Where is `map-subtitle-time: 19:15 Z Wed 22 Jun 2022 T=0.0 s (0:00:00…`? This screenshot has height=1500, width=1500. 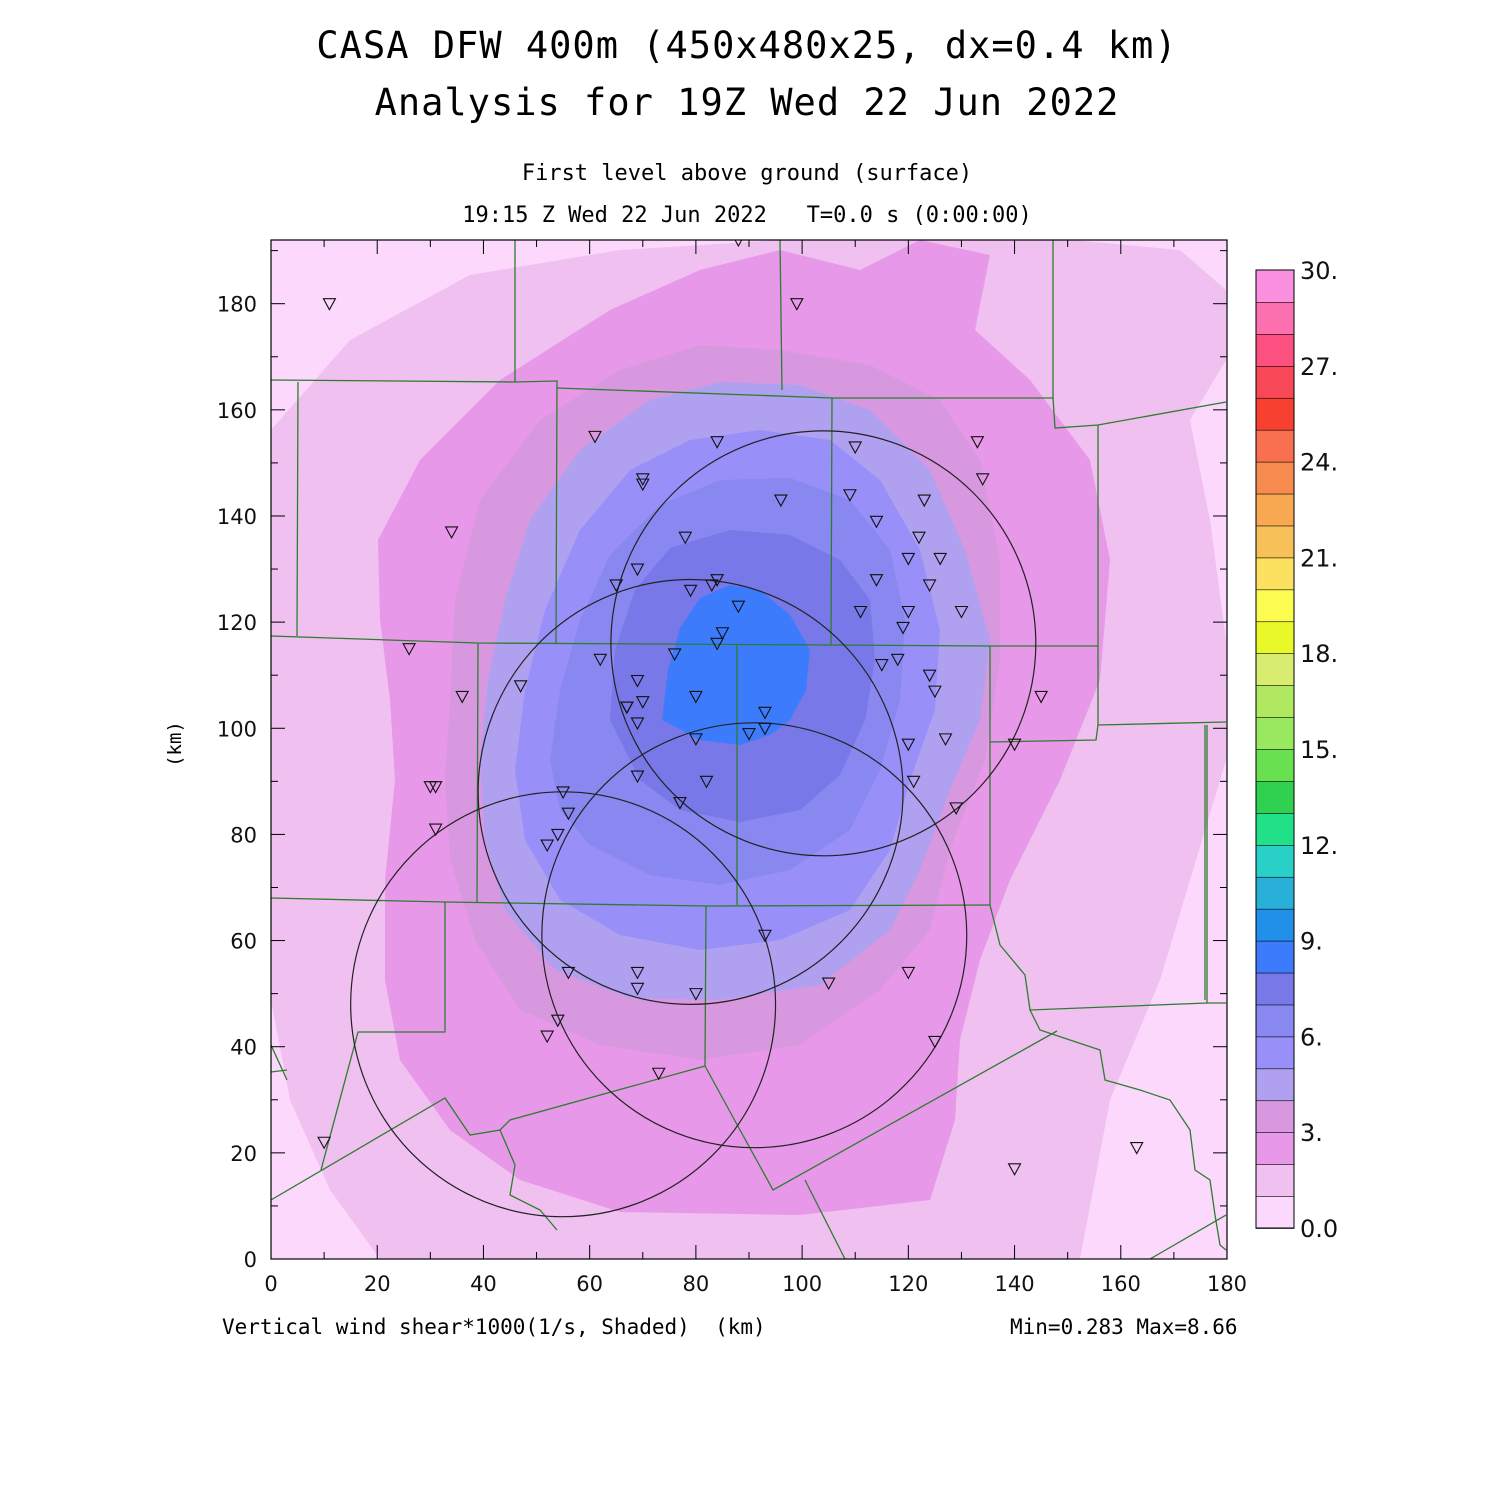 map-subtitle-time: 19:15 Z Wed 22 Jun 2022 T=0.0 s (0:00:00… is located at coordinates (747, 215).